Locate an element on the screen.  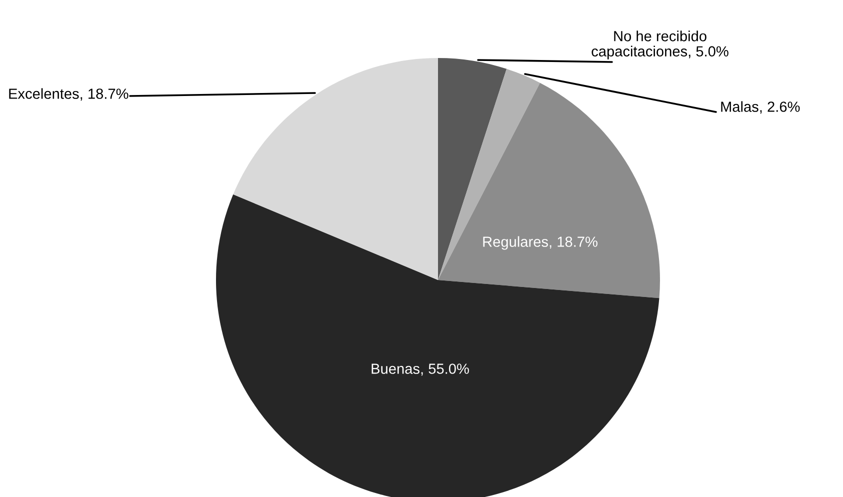
slice-label: Buenas, 55.0% is located at coordinates (420, 370).